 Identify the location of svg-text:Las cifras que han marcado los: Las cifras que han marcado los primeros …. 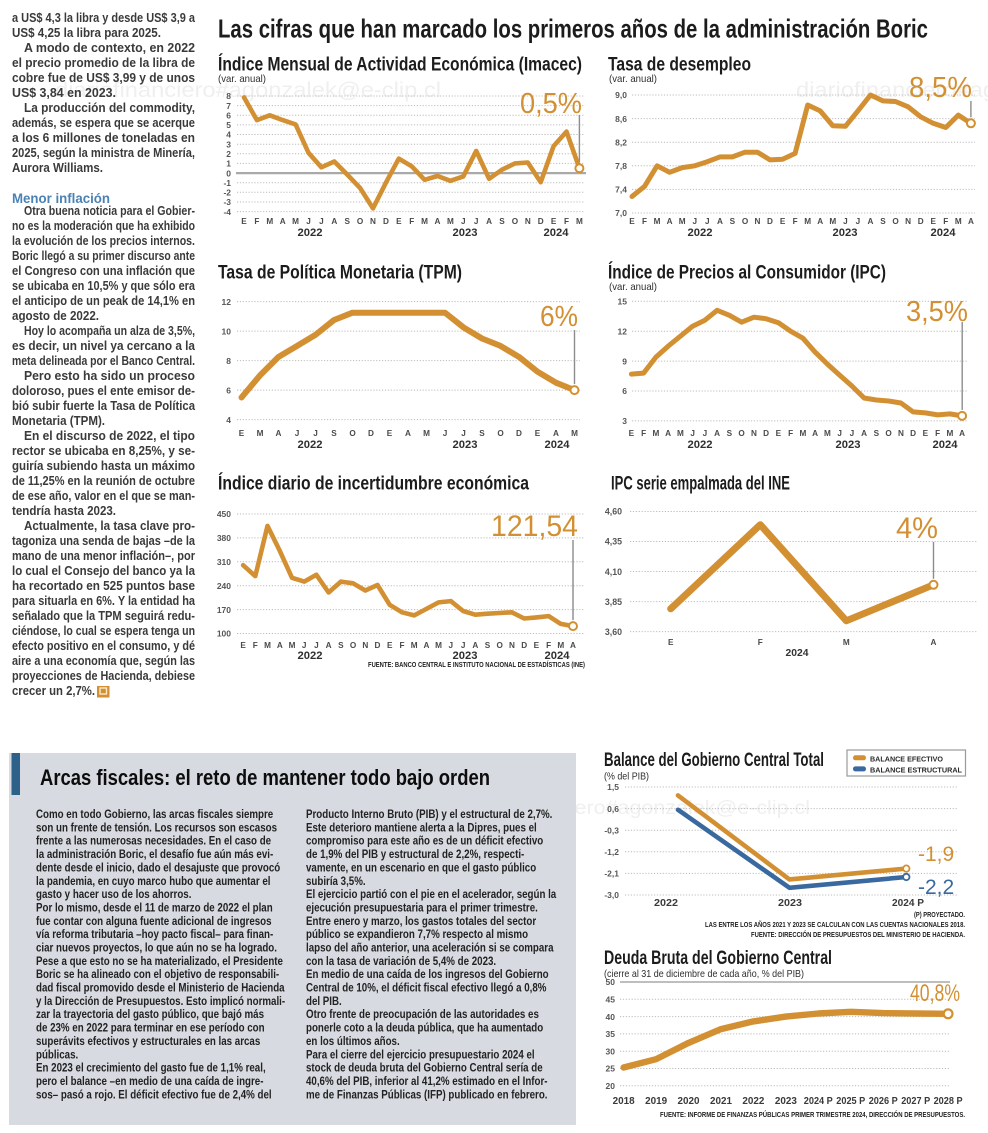
(573, 29).